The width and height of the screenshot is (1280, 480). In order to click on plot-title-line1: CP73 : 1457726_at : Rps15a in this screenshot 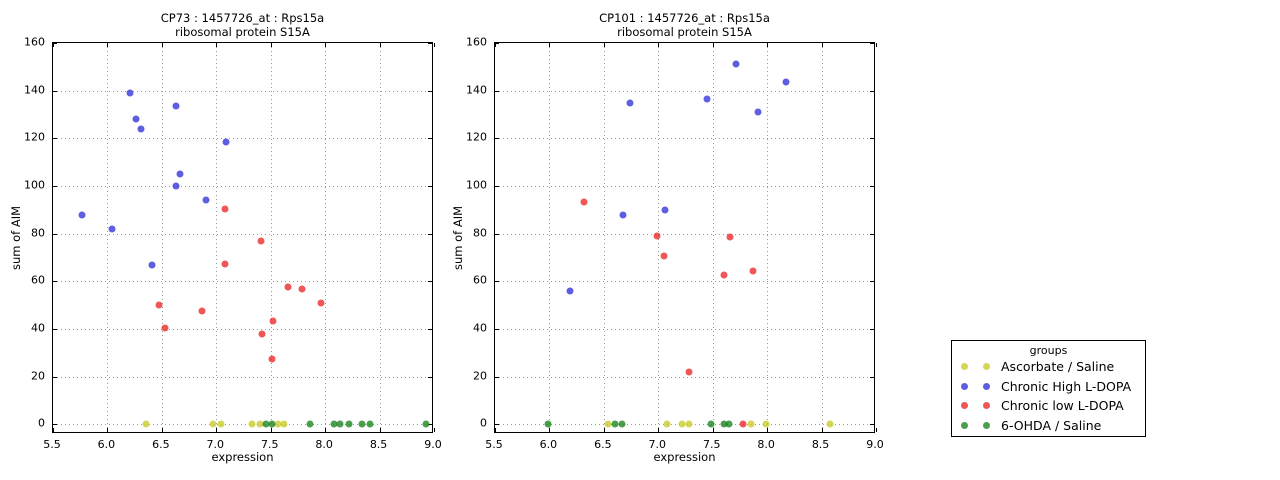, I will do `click(242, 18)`.